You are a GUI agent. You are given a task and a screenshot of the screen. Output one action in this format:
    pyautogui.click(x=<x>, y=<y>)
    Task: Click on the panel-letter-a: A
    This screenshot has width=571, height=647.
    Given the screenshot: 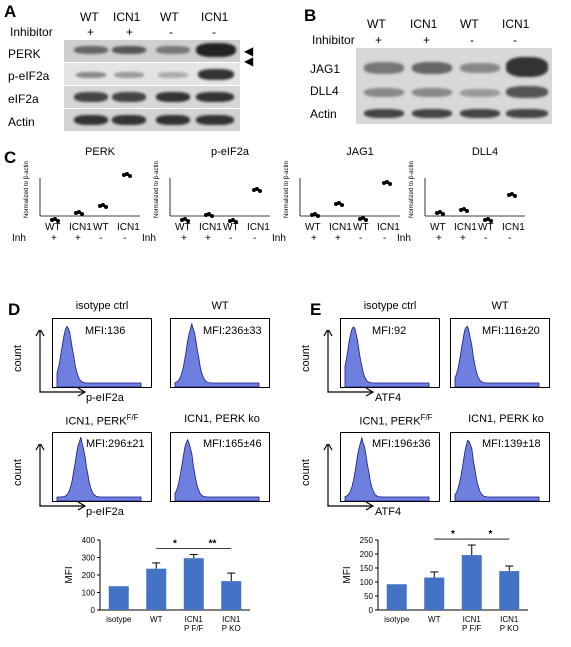 What is the action you would take?
    pyautogui.click(x=10, y=11)
    